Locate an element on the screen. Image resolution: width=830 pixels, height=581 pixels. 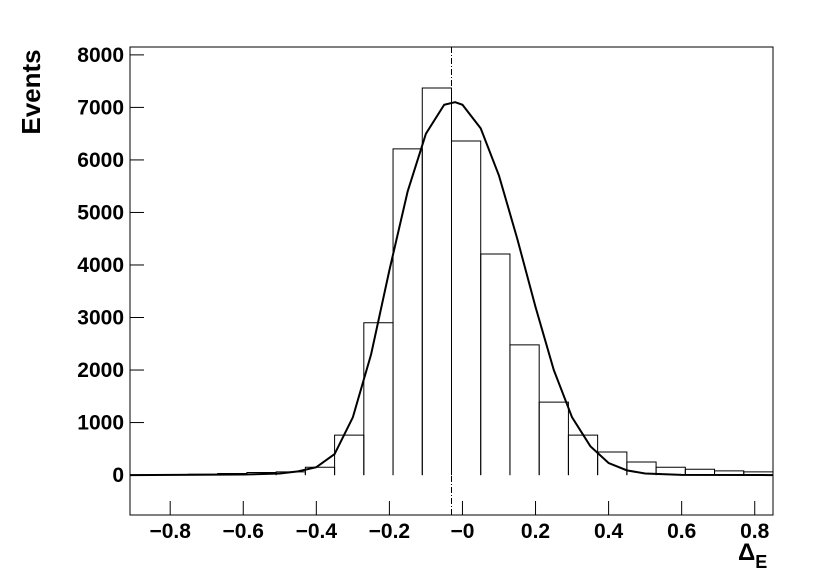
x-tick-label: −0.8 is located at coordinates (170, 531).